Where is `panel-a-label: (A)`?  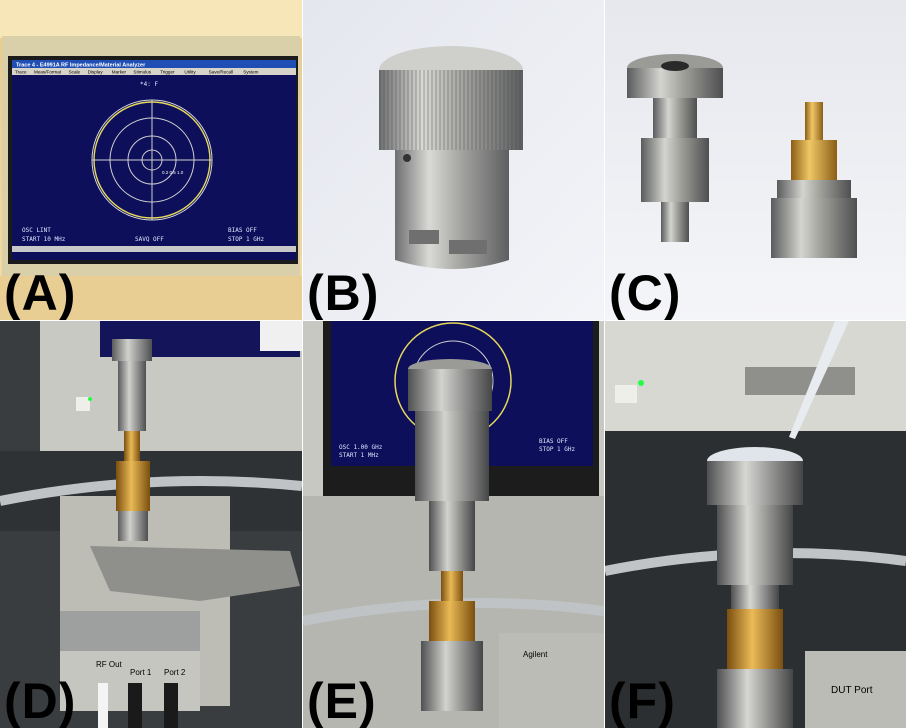 panel-a-label: (A) is located at coordinates (40, 292).